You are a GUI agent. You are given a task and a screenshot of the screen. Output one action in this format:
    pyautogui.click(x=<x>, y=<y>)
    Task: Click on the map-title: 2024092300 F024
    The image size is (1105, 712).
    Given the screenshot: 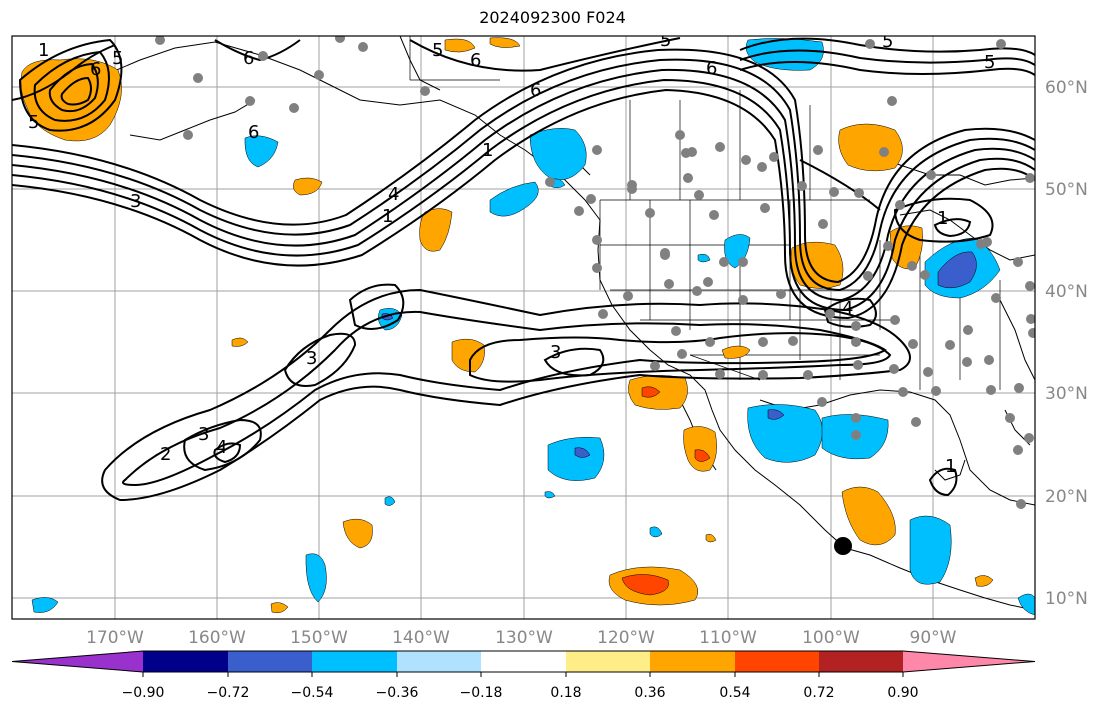 What is the action you would take?
    pyautogui.click(x=552, y=17)
    